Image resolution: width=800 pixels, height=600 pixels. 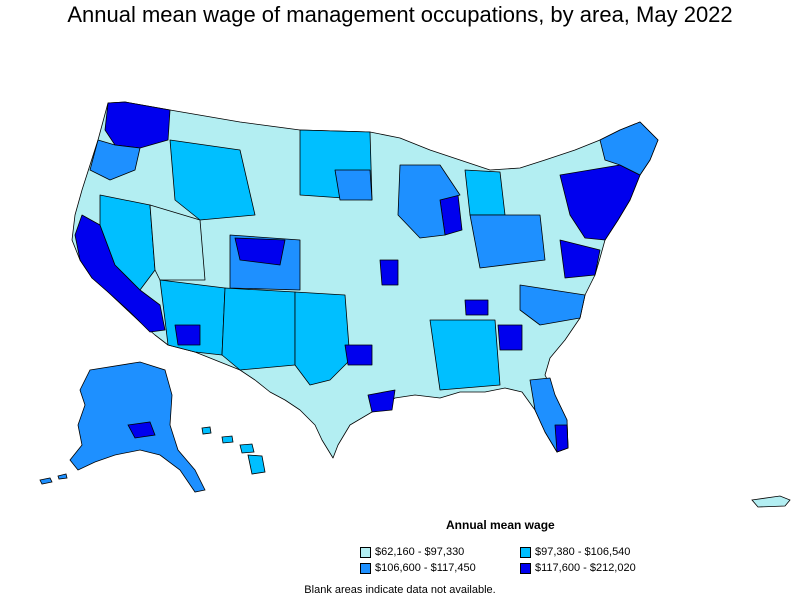 What do you see at coordinates (137, 125) in the screenshot?
I see `region-seattle` at bounding box center [137, 125].